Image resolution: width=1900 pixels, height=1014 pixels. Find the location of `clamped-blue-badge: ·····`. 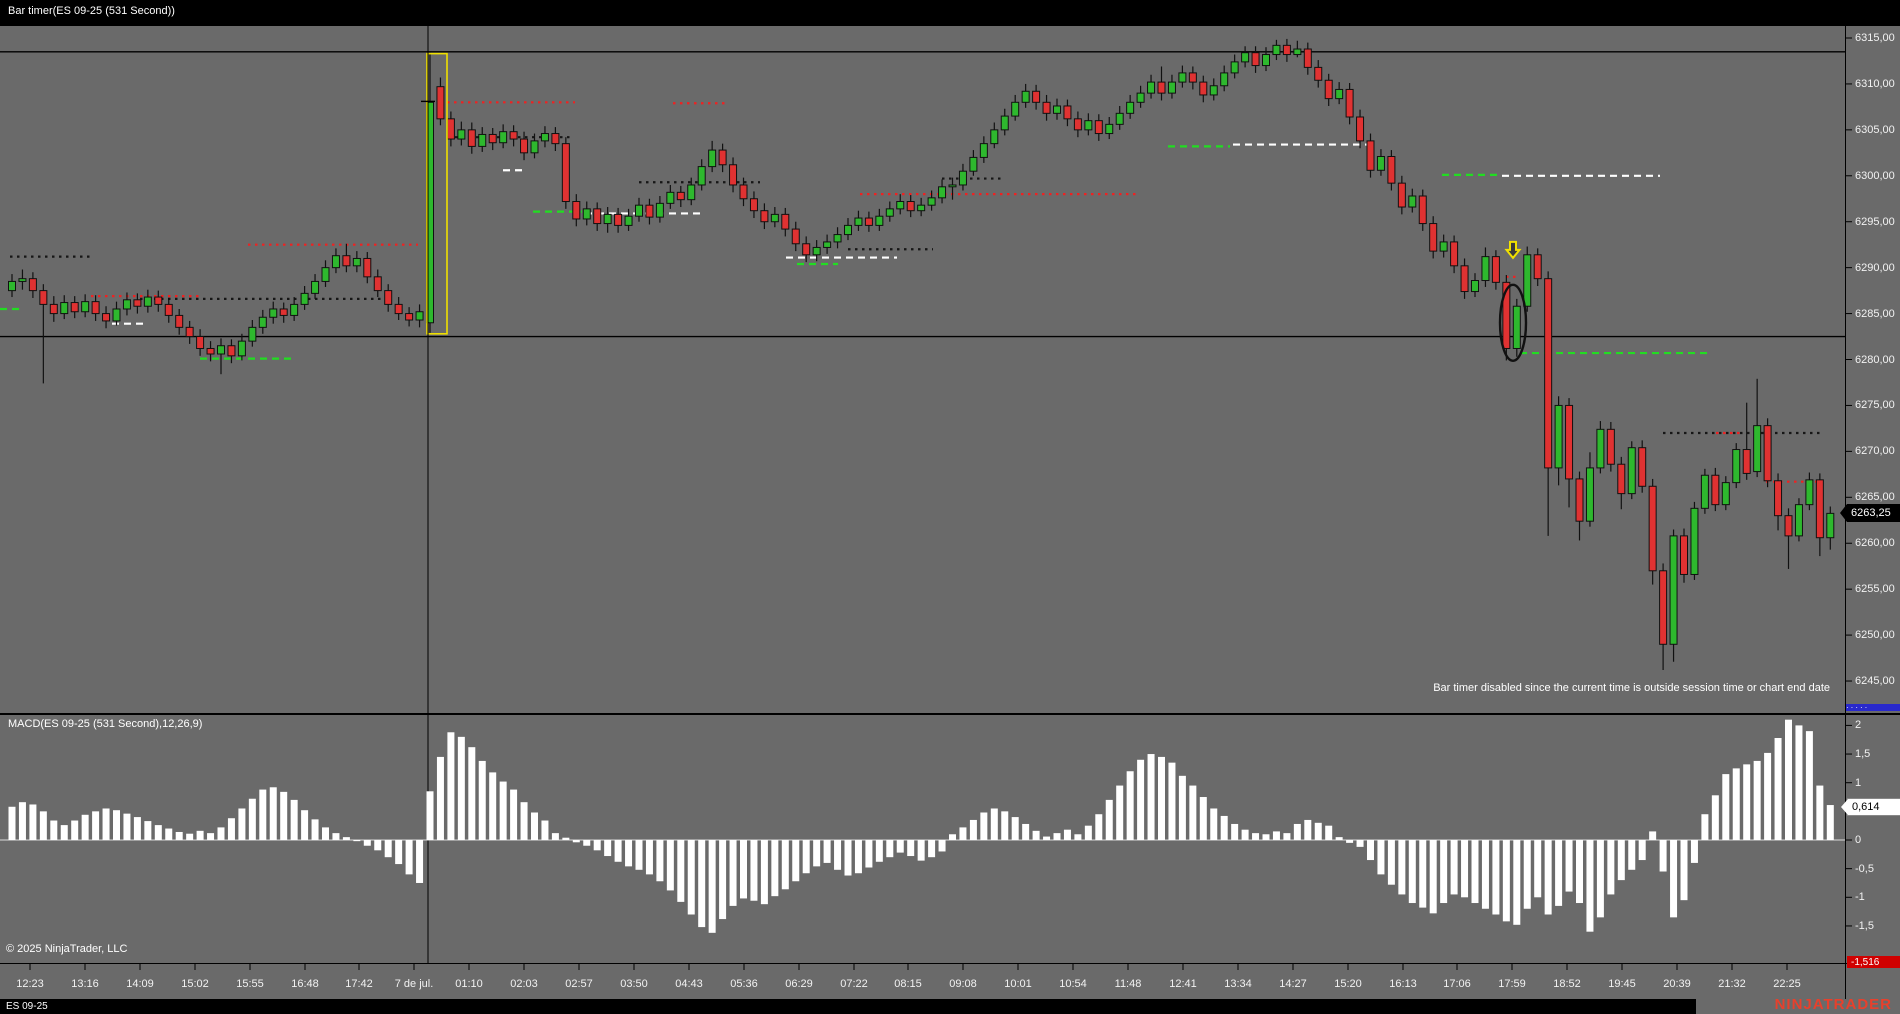

clamped-blue-badge: ····· is located at coordinates (1873, 707).